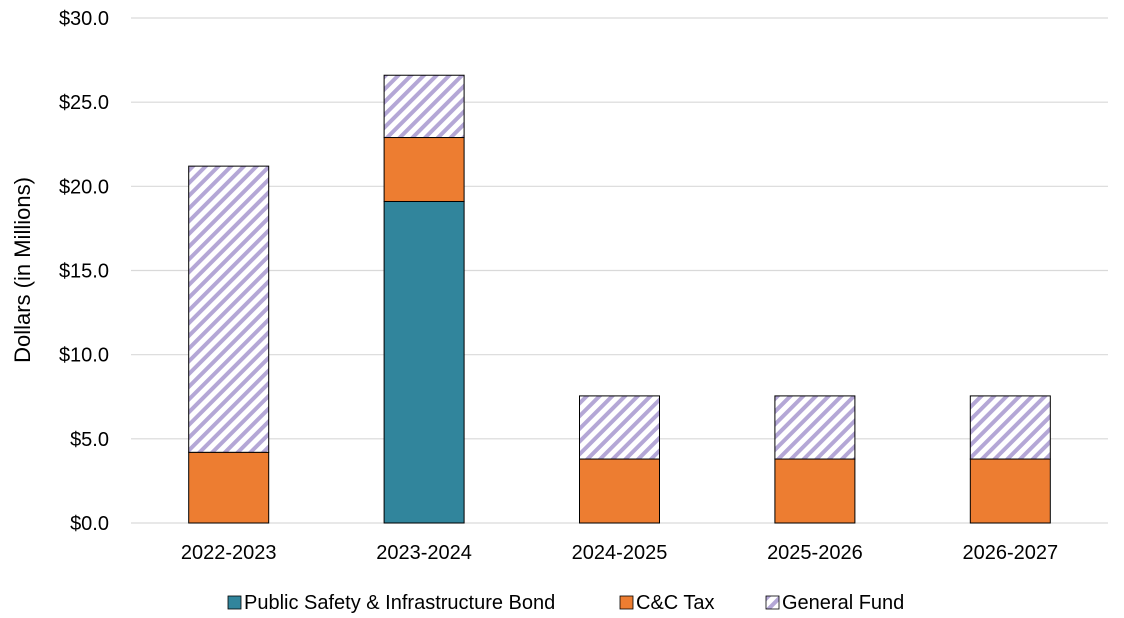  What do you see at coordinates (815, 427) in the screenshot?
I see `bar-segment-general-fund-2025-2026` at bounding box center [815, 427].